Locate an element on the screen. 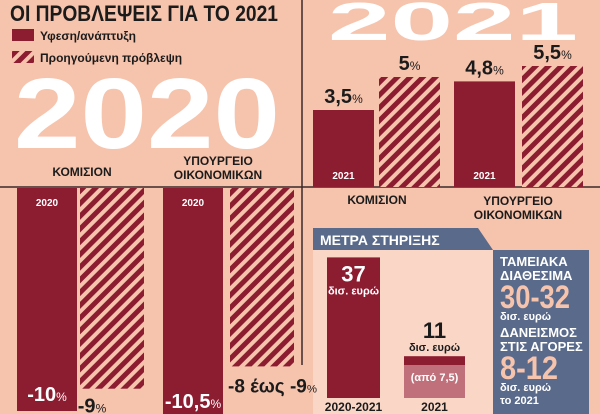 This screenshot has height=414, width=600. support-header is located at coordinates (403, 239).